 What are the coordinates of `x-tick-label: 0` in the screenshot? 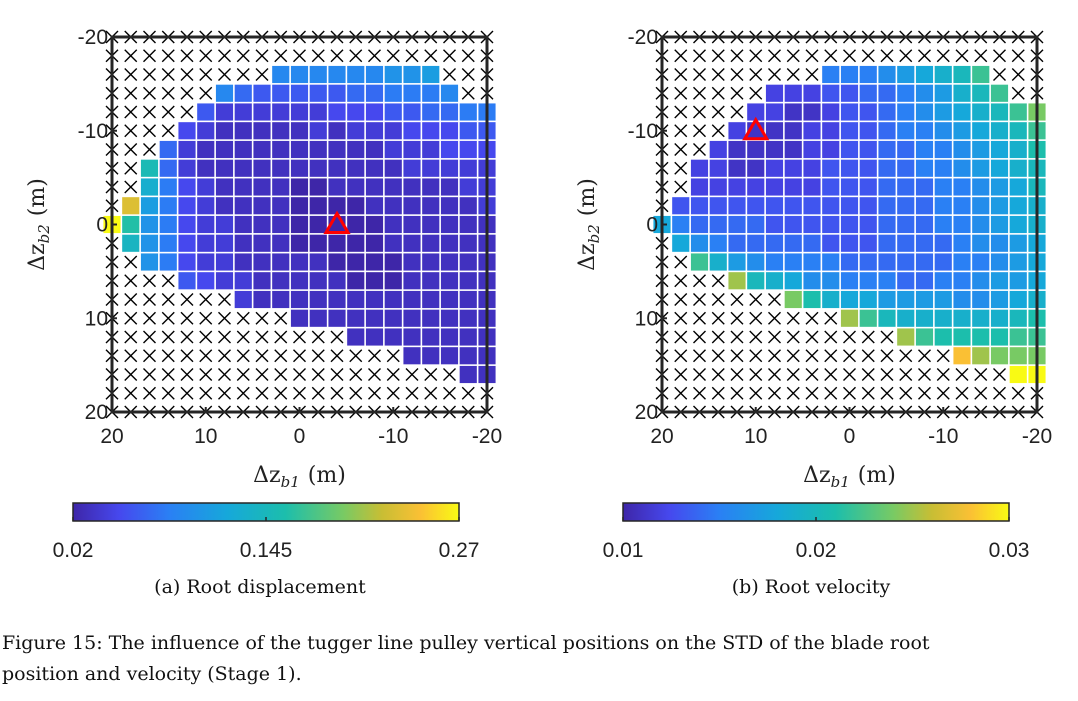 It's located at (300, 436).